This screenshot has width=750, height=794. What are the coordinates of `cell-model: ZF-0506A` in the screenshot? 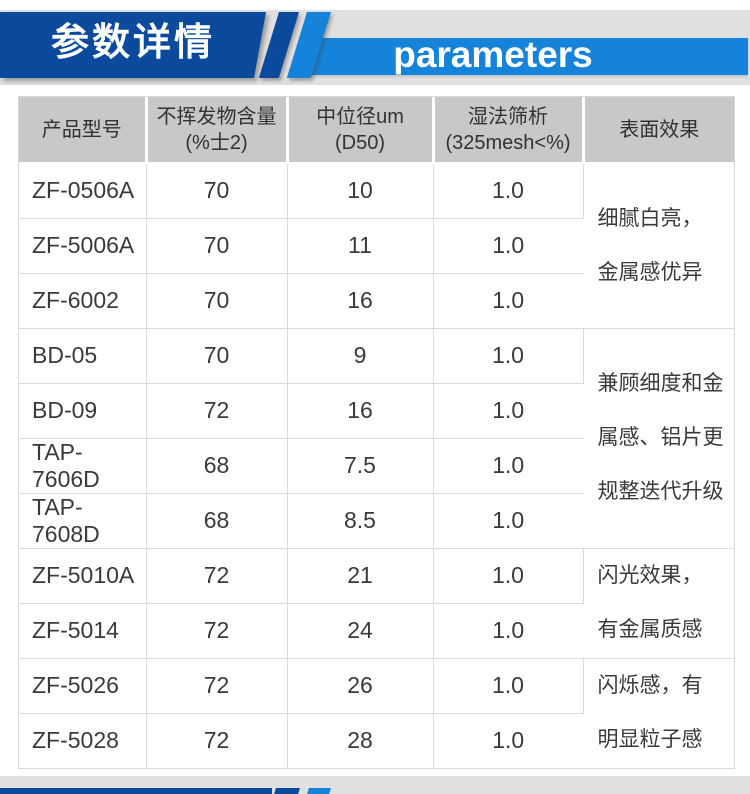 It's located at (83, 190).